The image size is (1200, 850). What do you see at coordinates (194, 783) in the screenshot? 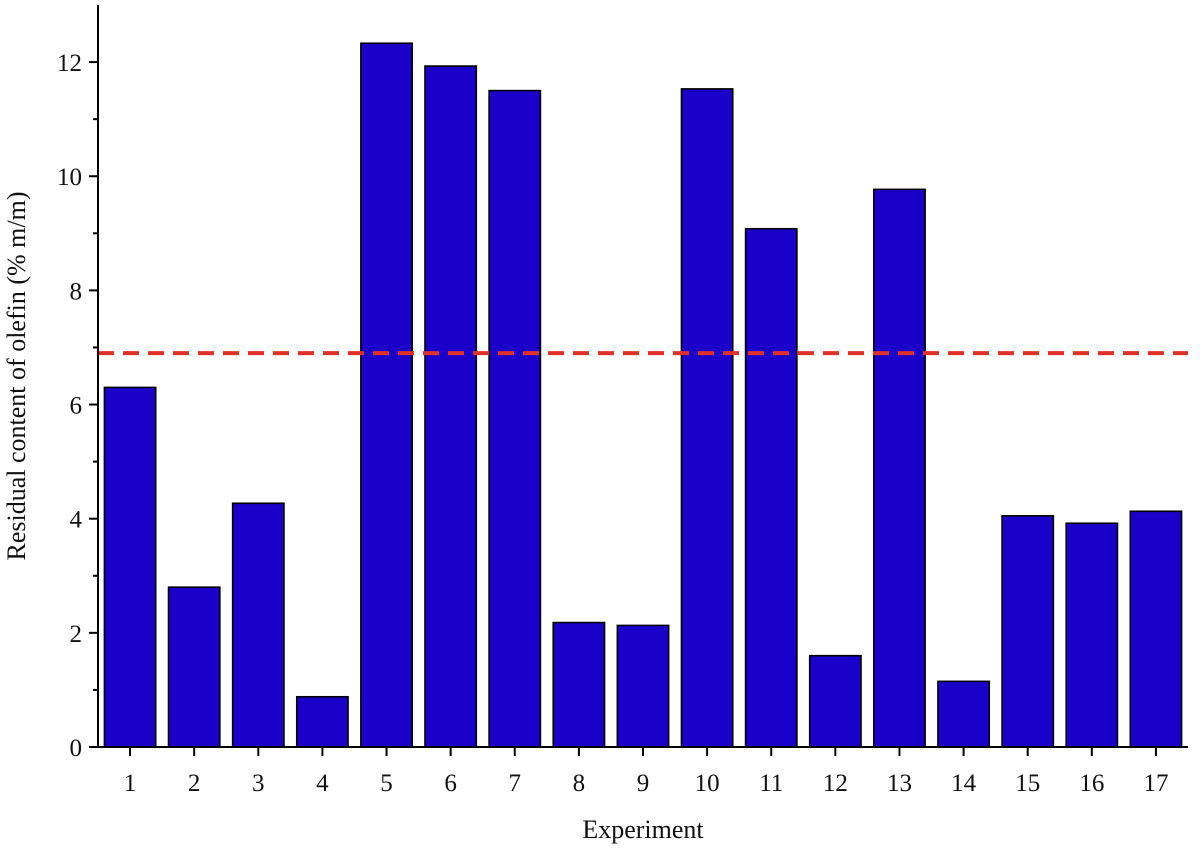
I see `x-tick-label: 2` at bounding box center [194, 783].